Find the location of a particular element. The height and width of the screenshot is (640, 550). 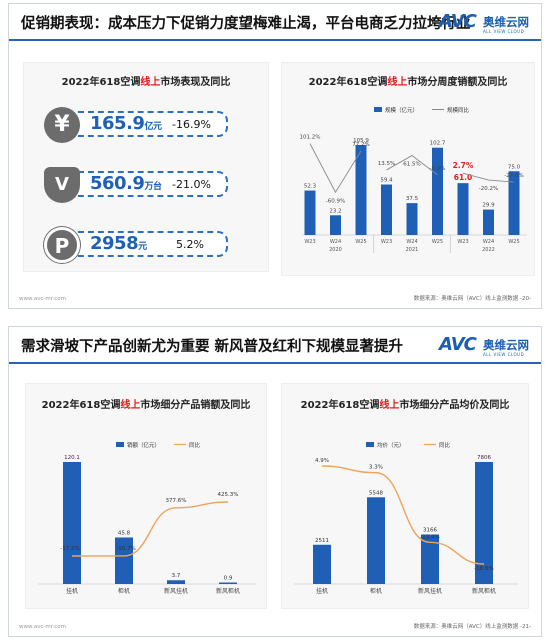

slide-title: 促销期表现：成本压力下促销力度望梅难止渴，平台电商乏力拉垮行业 is located at coordinates (246, 24).